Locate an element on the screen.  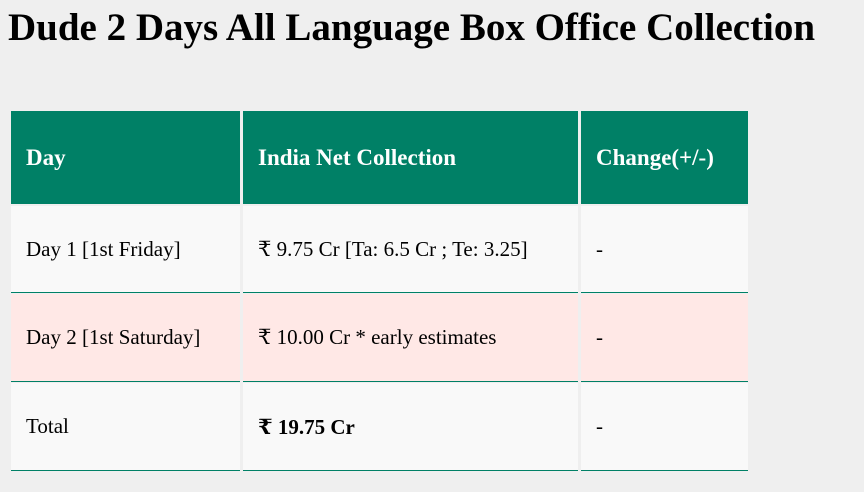
header-change: Change(+/-) is located at coordinates (664, 157).